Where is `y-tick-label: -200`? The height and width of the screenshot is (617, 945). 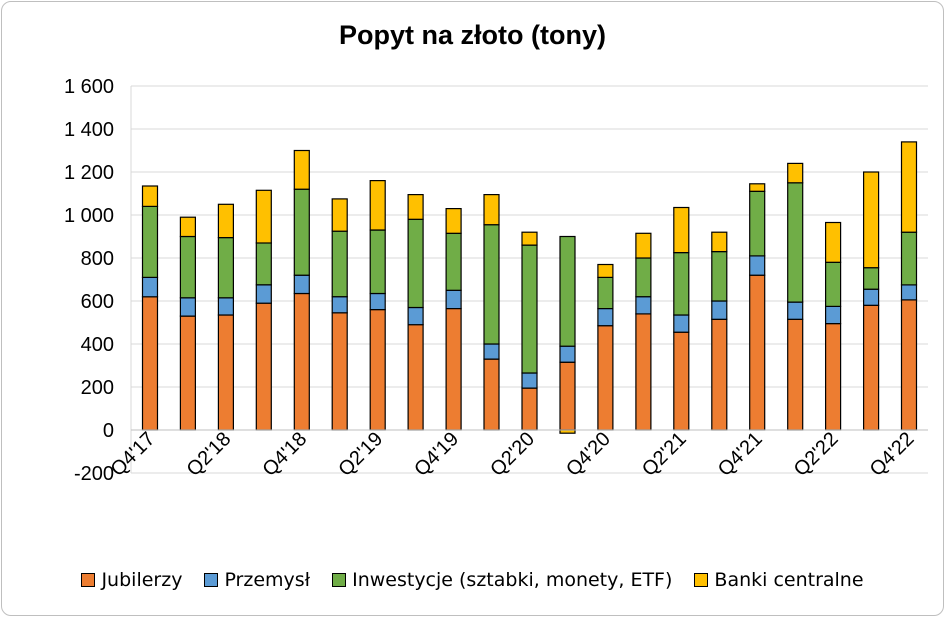 y-tick-label: -200 is located at coordinates (94, 474).